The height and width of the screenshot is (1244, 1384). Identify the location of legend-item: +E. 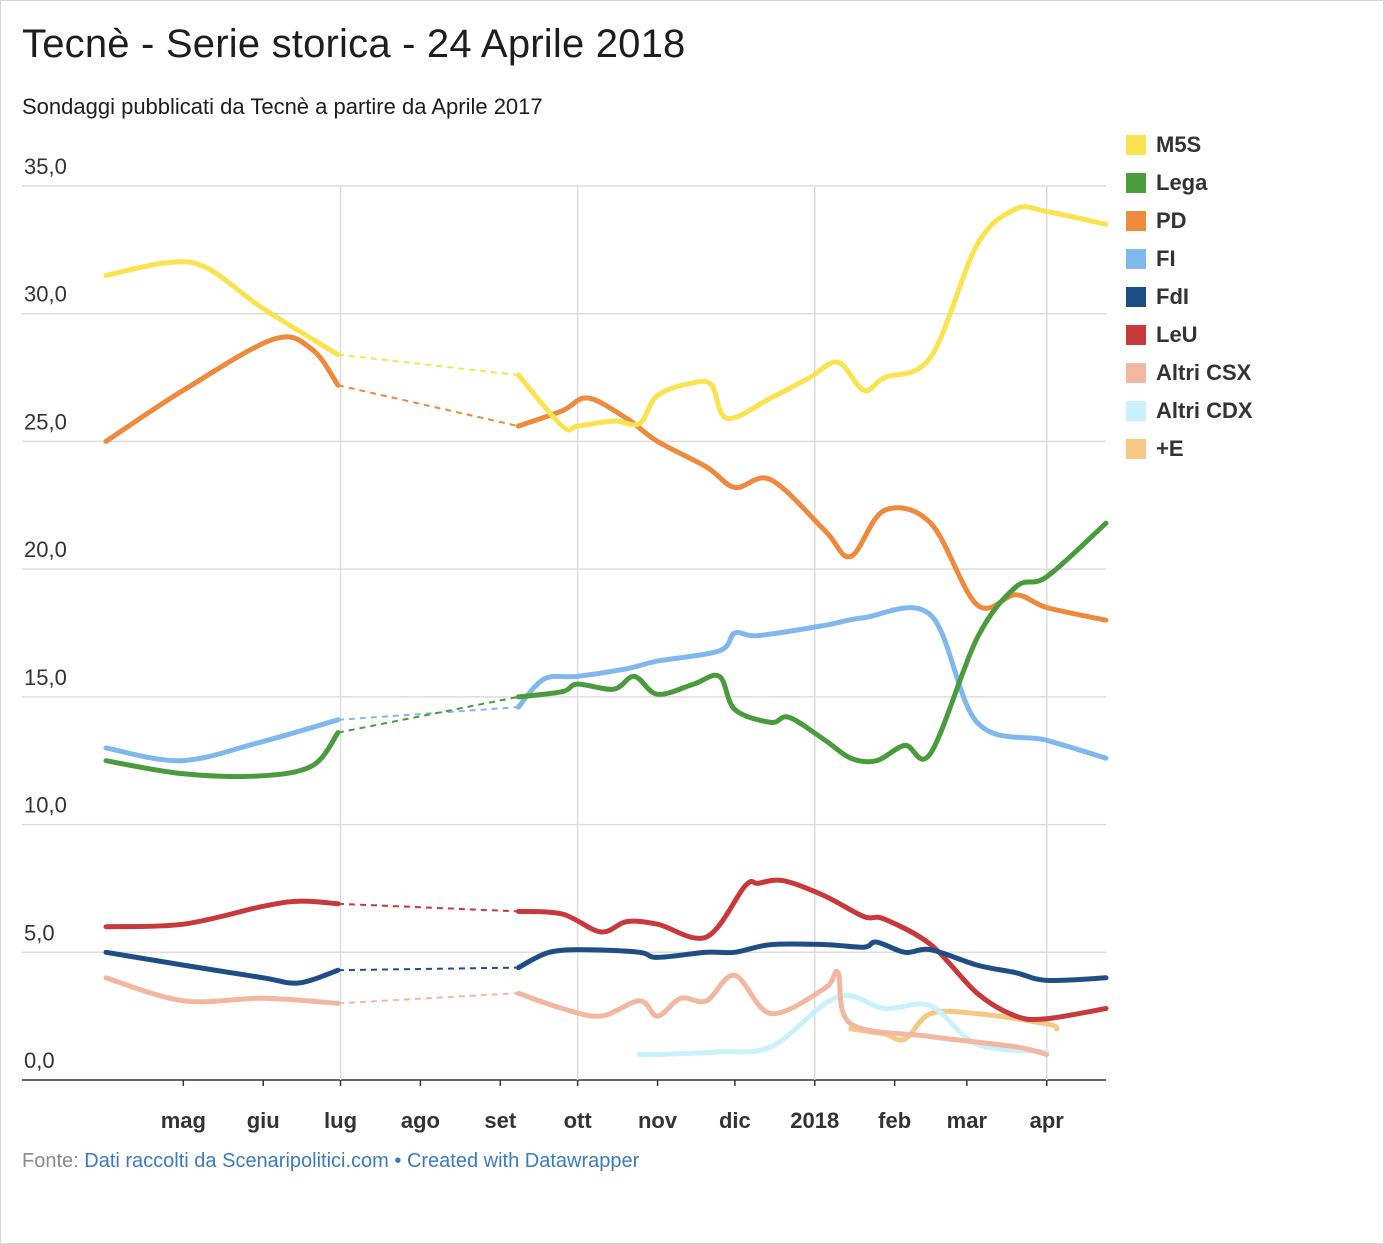
(1189, 449).